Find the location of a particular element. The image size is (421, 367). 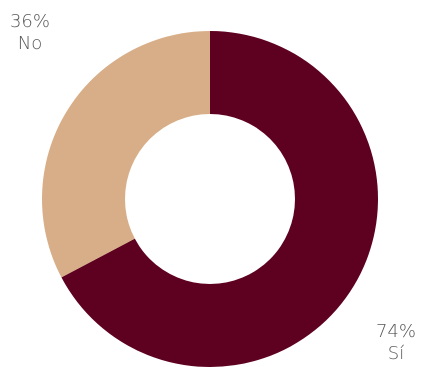

slice-name-si: Sí is located at coordinates (396, 353).